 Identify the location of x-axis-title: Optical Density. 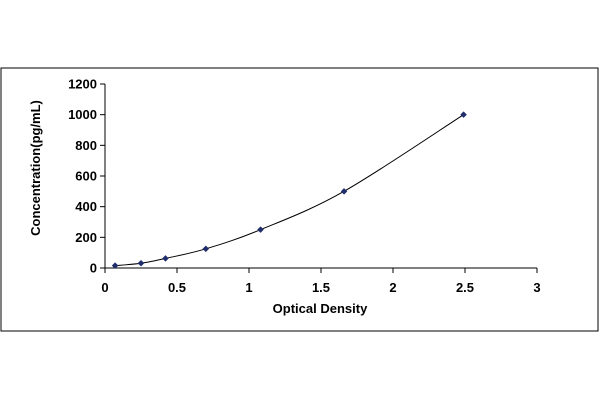
(320, 308).